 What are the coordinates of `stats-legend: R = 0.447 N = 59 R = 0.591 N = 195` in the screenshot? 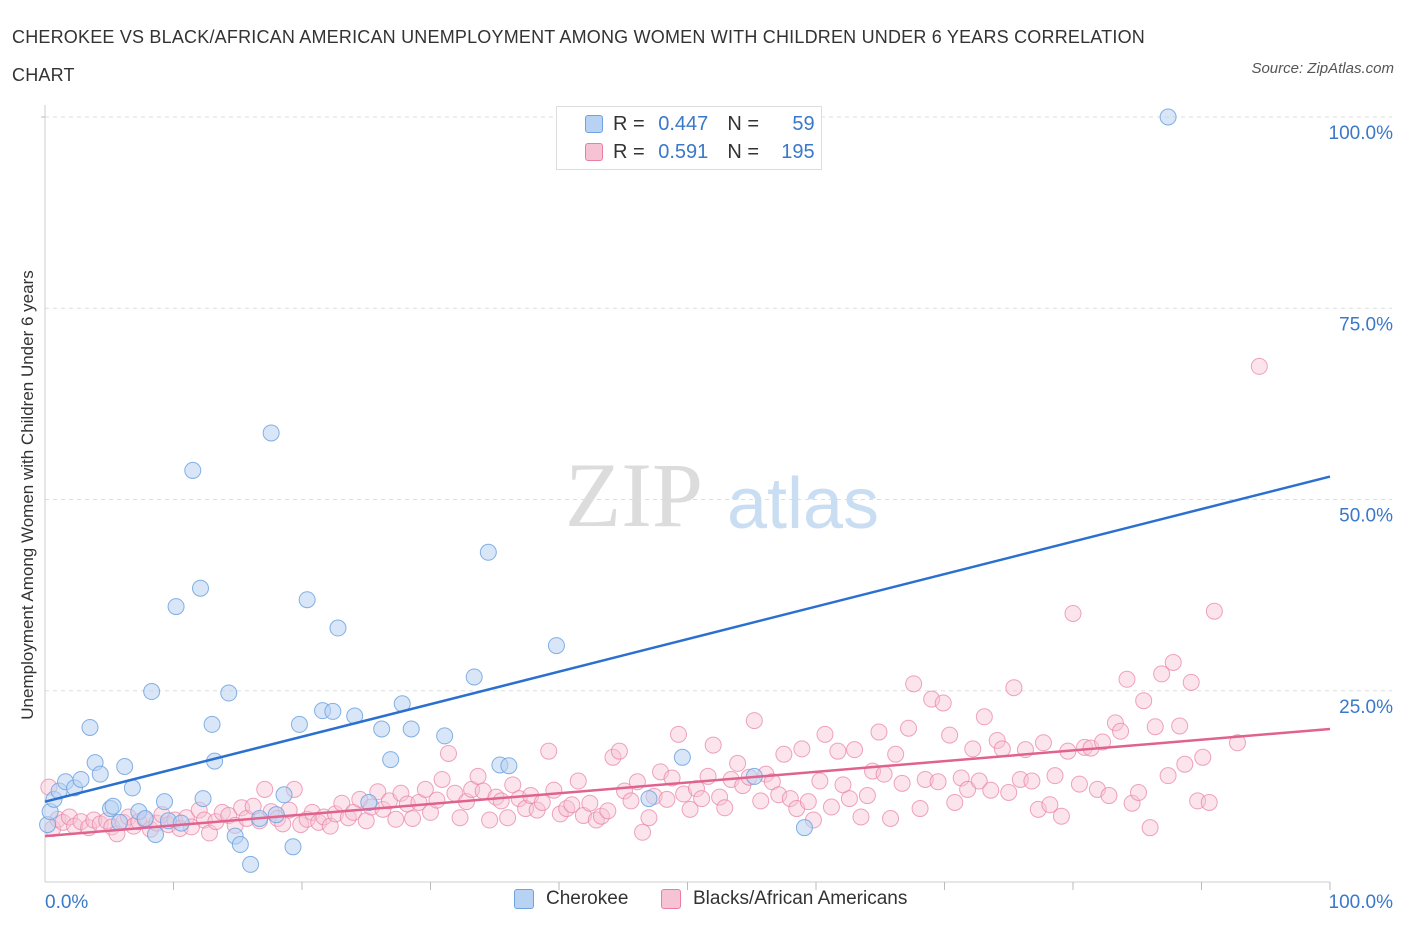 It's located at (689, 138).